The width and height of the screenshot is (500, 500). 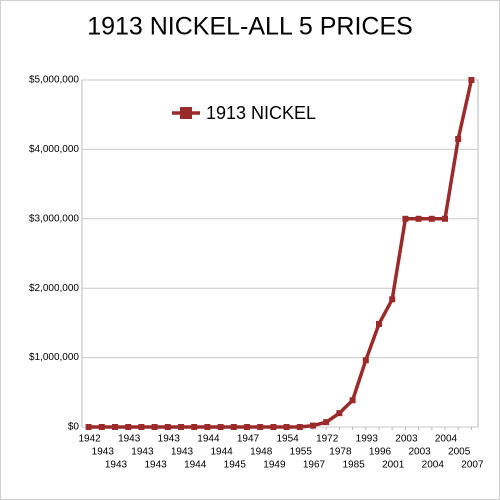 I want to click on y-tick-label: $3,000,000, so click(x=54, y=218).